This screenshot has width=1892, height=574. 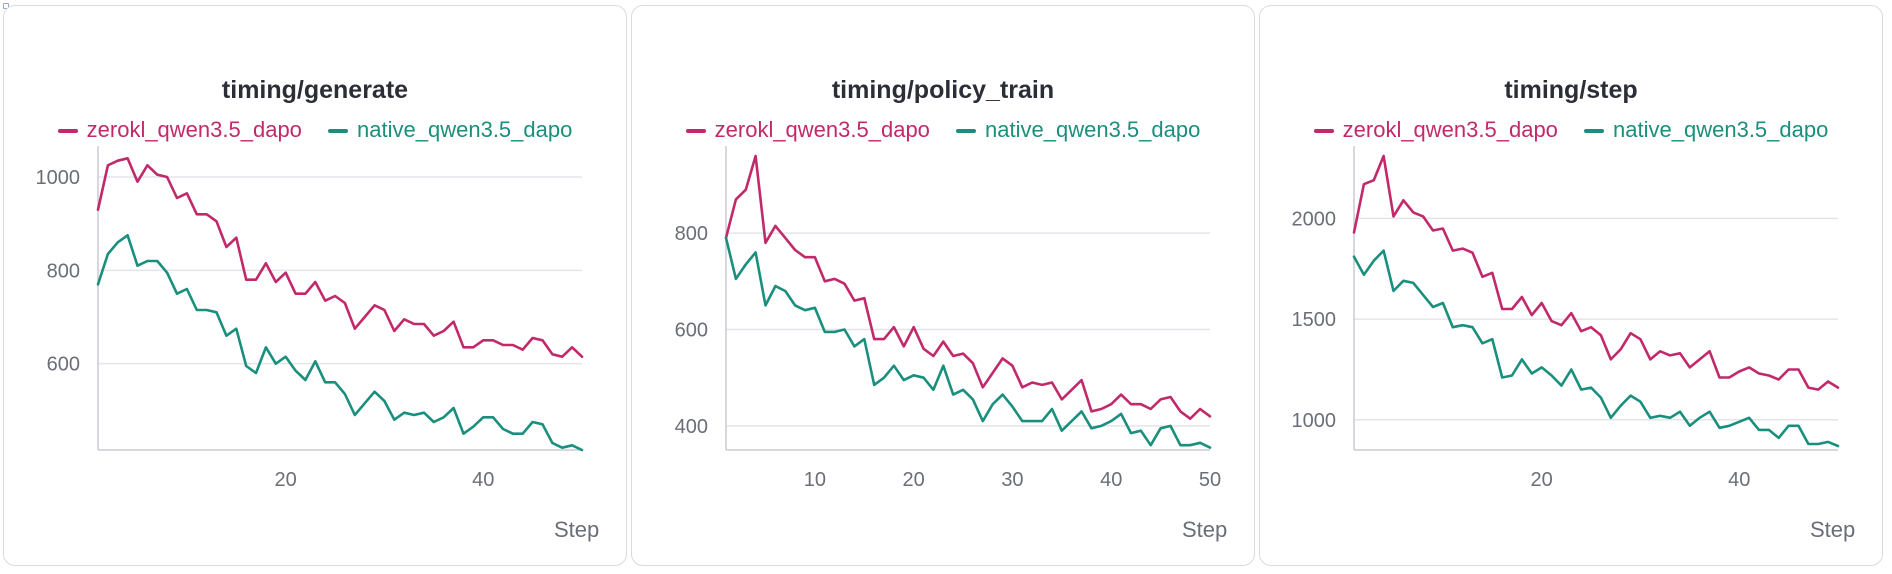 I want to click on y-tick-label: 1500, so click(x=1314, y=320).